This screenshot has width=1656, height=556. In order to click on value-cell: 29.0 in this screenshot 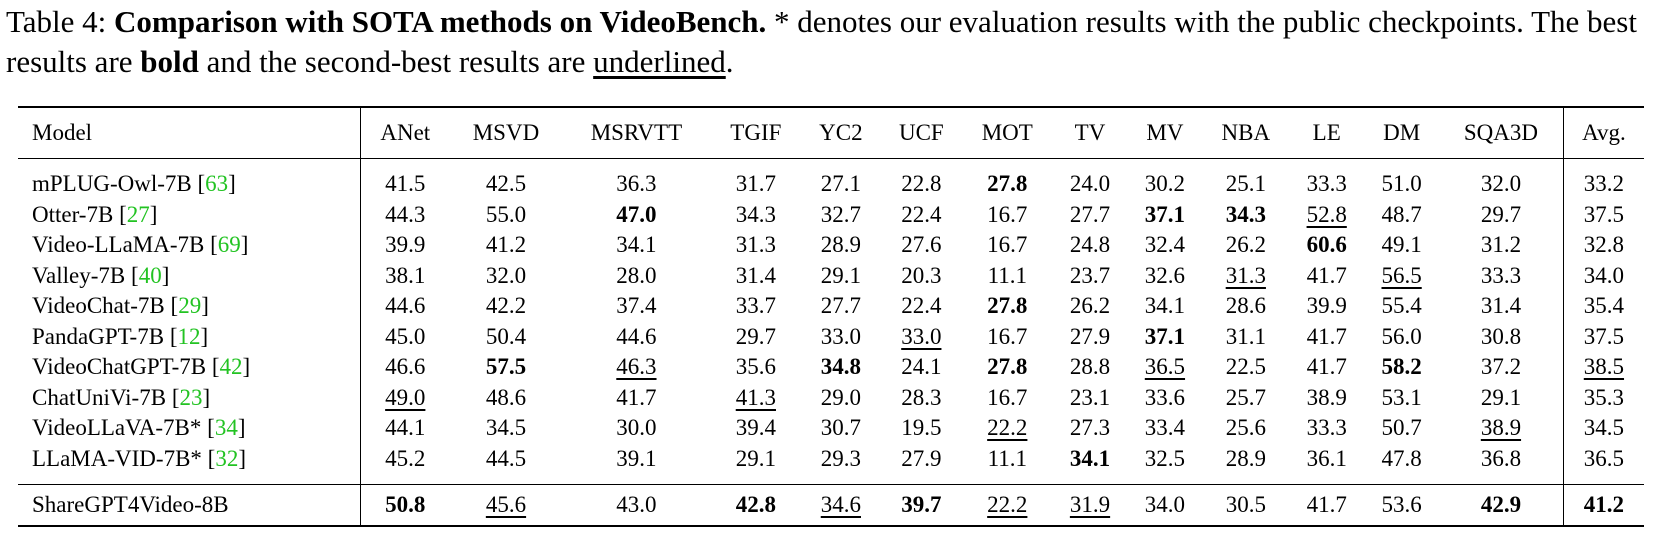, I will do `click(841, 398)`.